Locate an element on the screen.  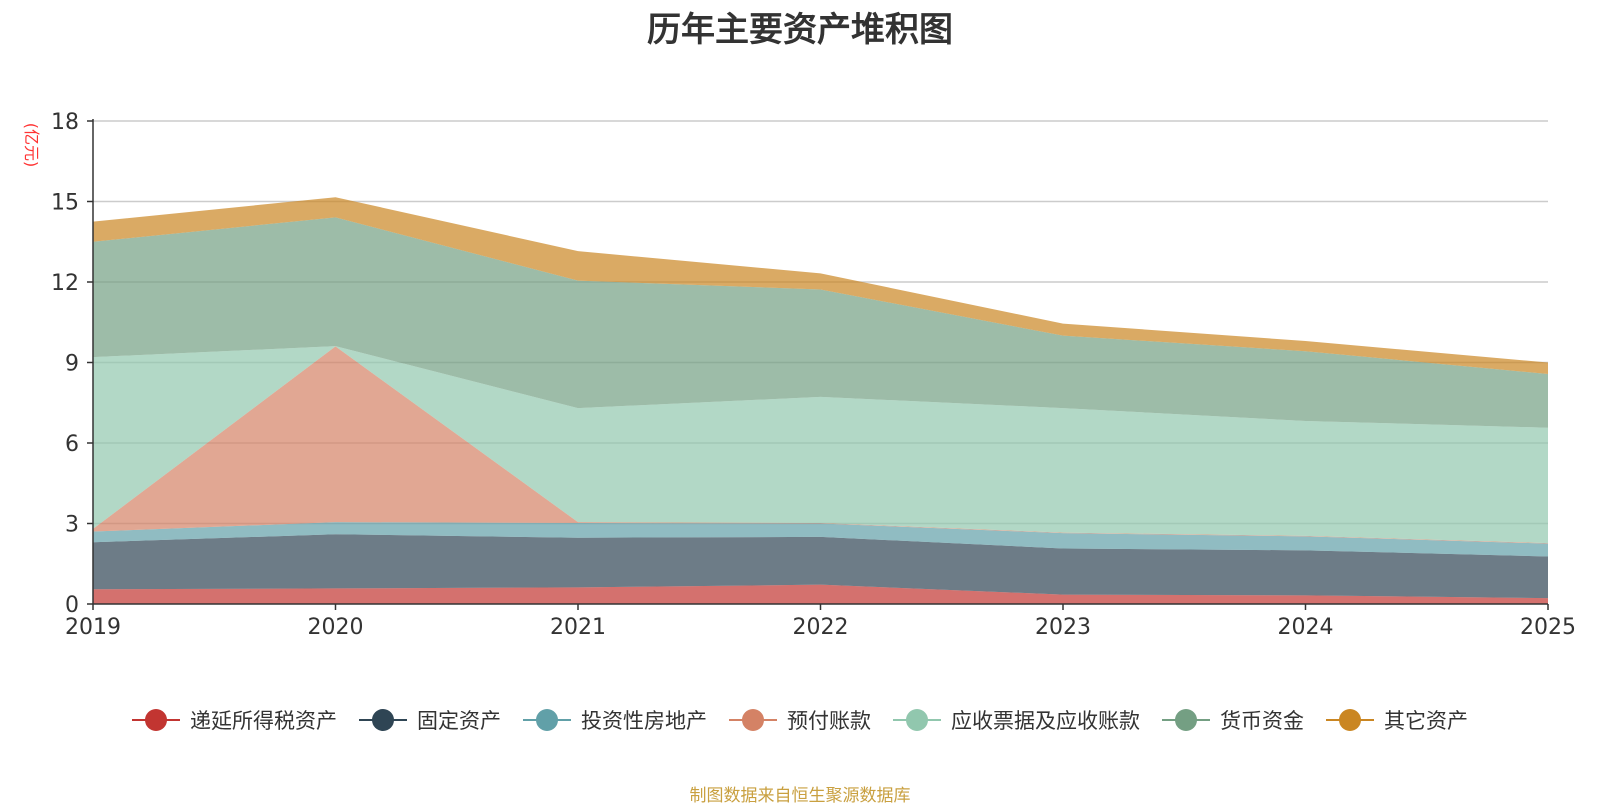
legend-item-4: 应收票据及应收账款 is located at coordinates (1016, 720).